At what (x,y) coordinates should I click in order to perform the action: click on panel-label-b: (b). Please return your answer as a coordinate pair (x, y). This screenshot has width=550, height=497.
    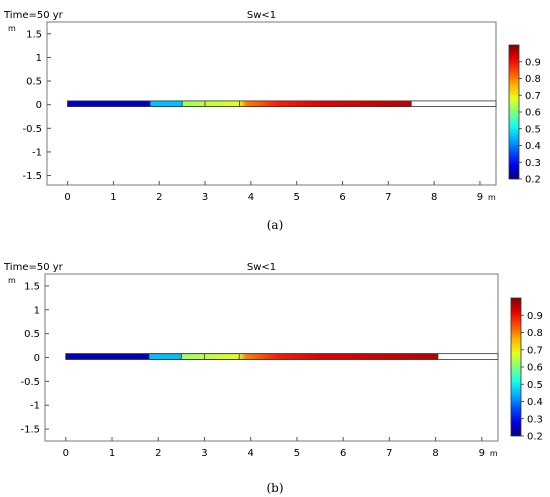
    Looking at the image, I should click on (275, 488).